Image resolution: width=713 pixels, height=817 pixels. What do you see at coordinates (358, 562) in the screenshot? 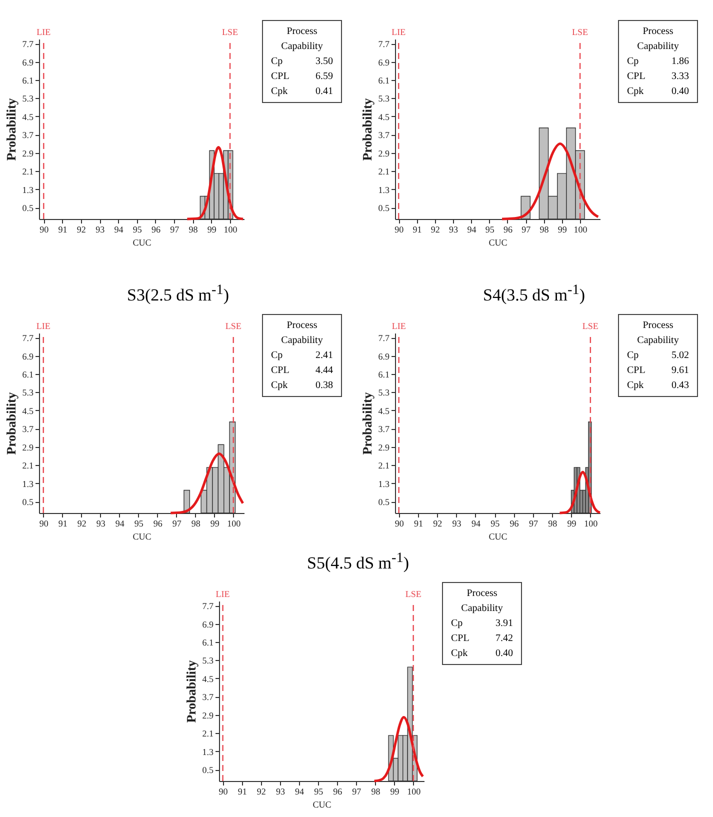
I see `chart-title: S5(4.5 dS m$^{-1}$)` at bounding box center [358, 562].